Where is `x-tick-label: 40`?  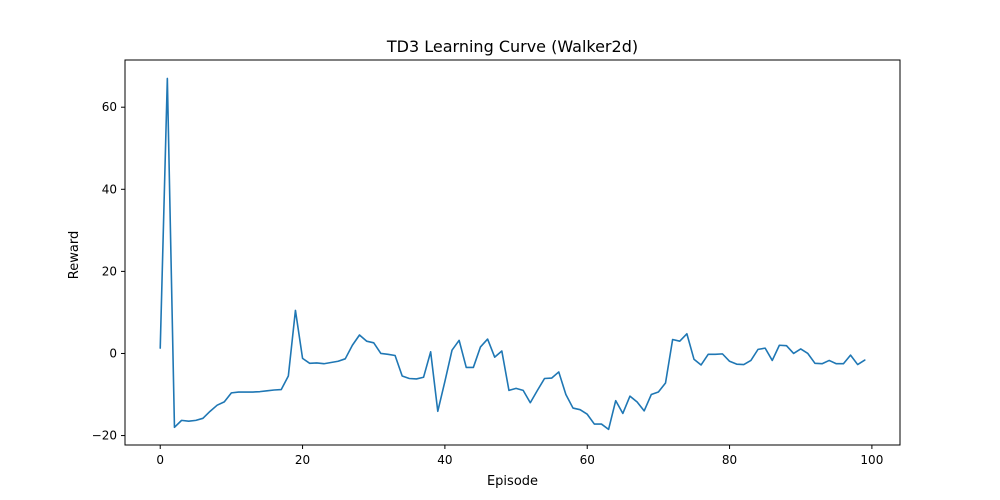 x-tick-label: 40 is located at coordinates (444, 460).